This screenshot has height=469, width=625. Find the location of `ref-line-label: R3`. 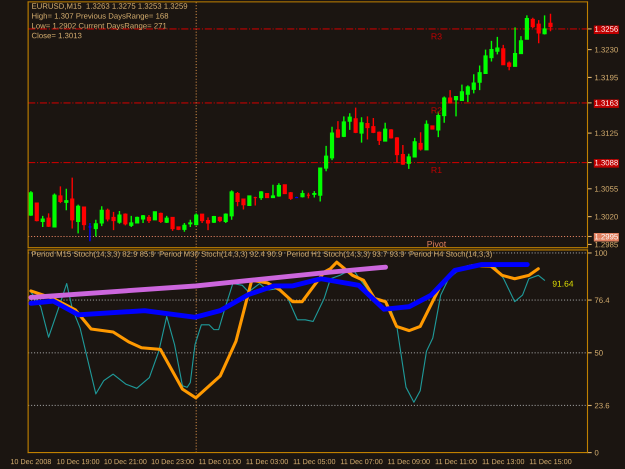

ref-line-label: R3 is located at coordinates (437, 36).